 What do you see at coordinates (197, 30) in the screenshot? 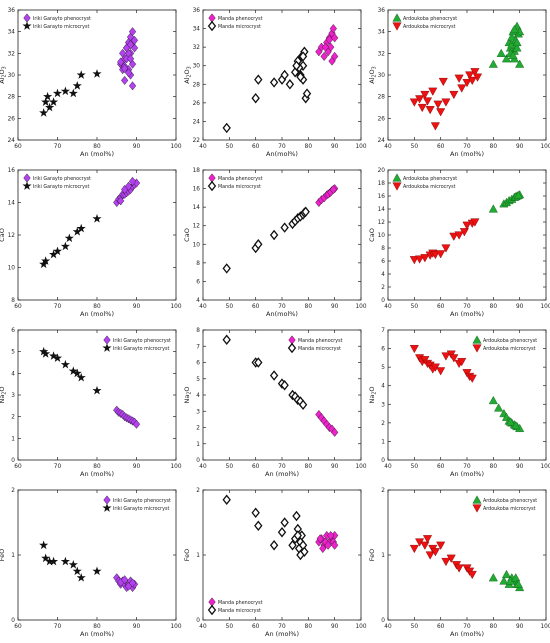
I see `y-tick-label: 34` at bounding box center [197, 30].